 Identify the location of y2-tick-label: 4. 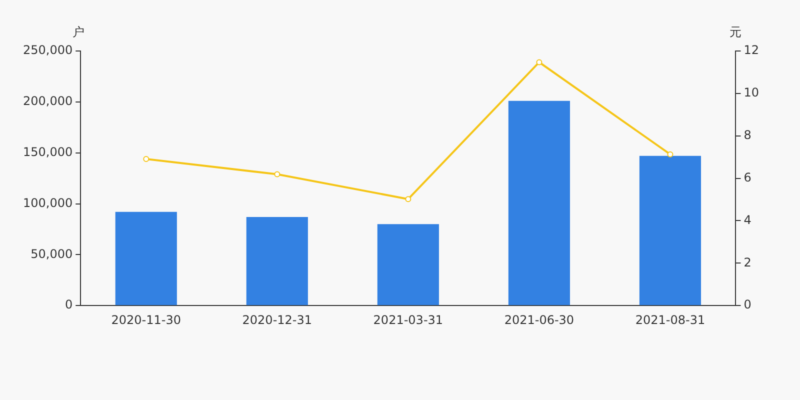
(748, 219).